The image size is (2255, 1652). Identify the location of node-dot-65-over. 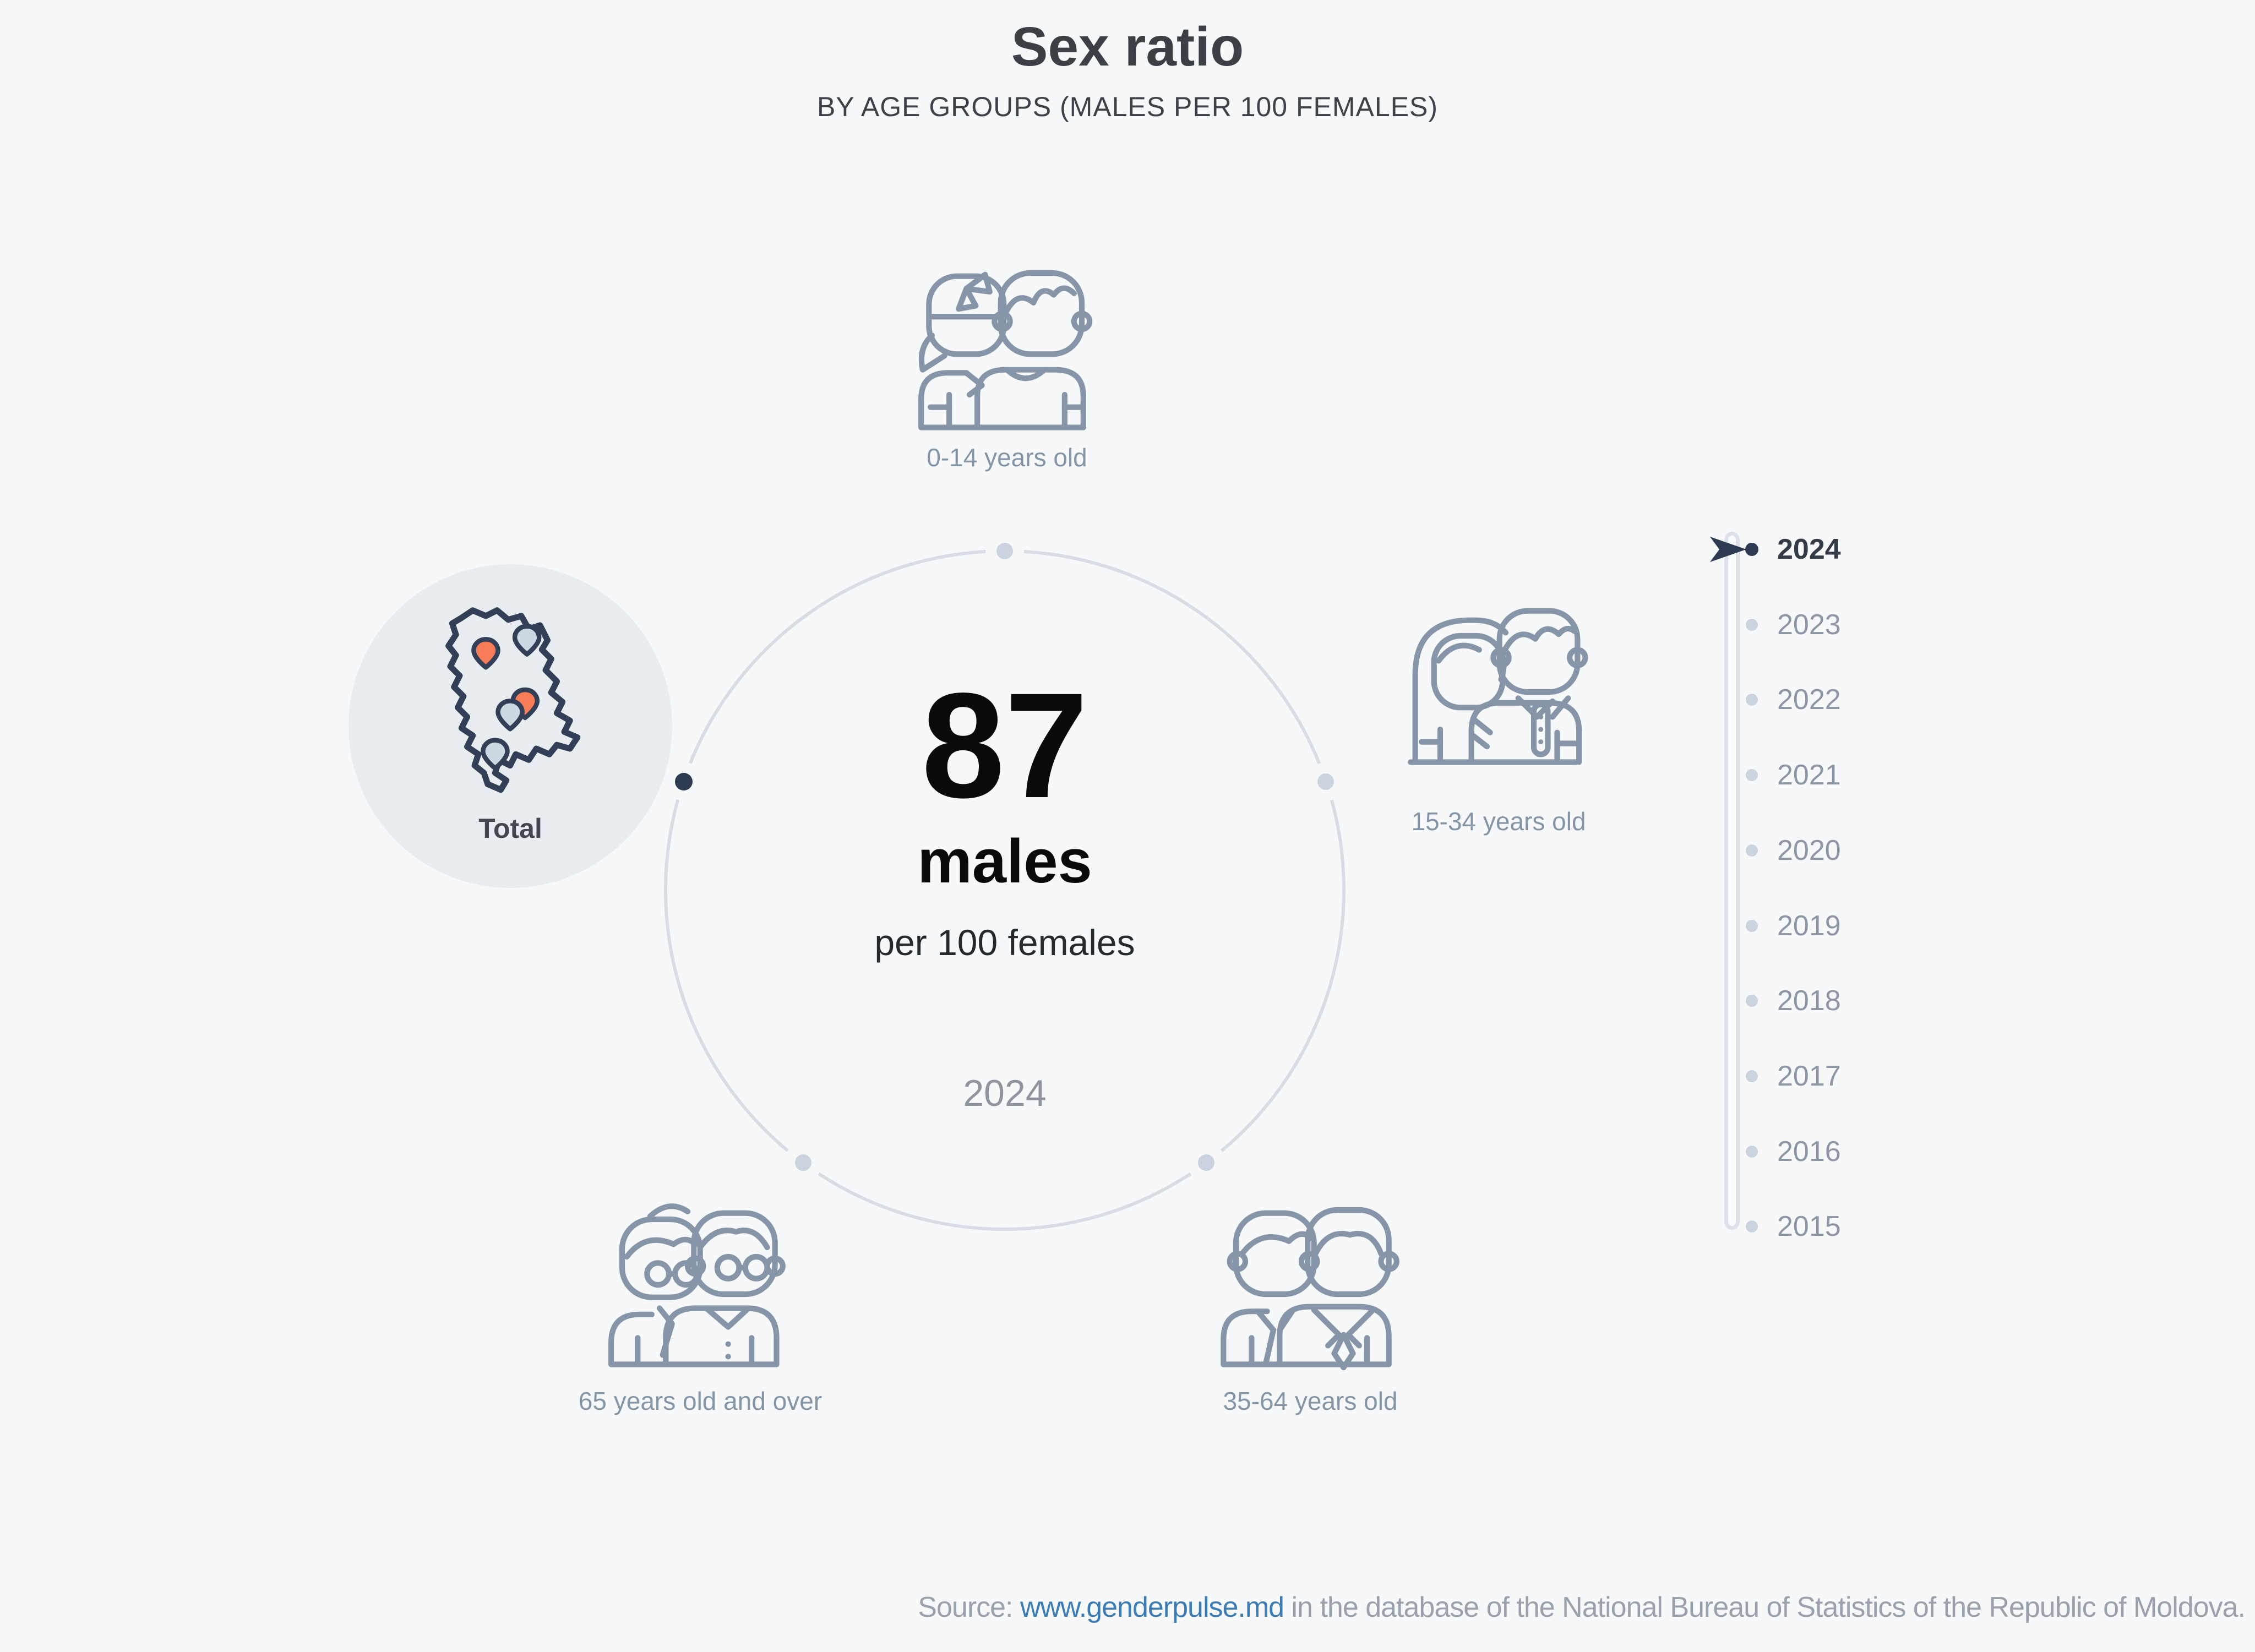
(803, 1162).